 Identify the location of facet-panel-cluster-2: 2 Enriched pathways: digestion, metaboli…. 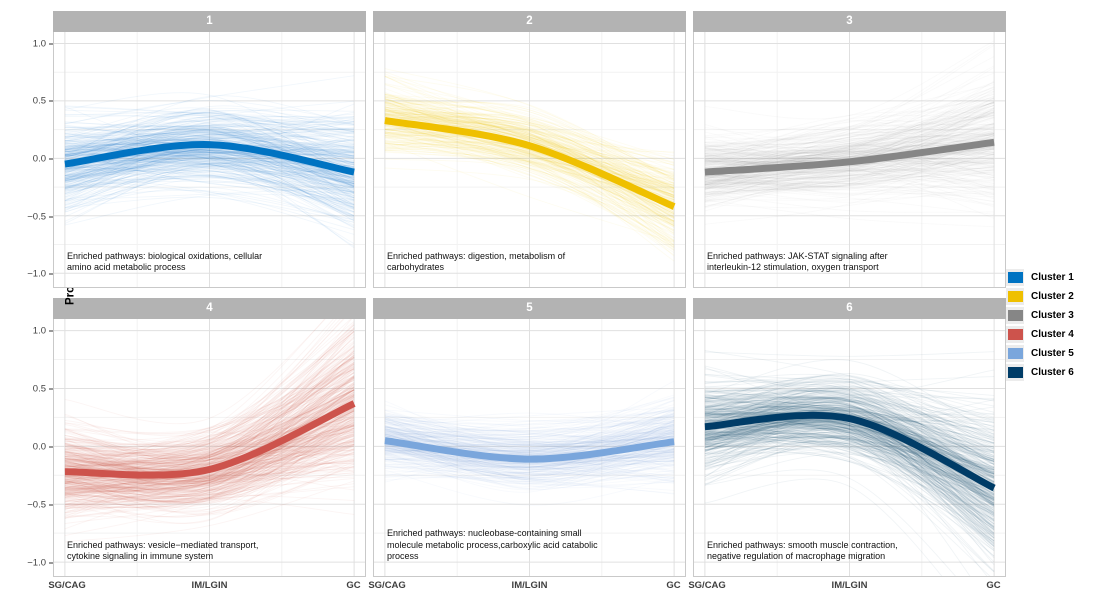
(529, 149).